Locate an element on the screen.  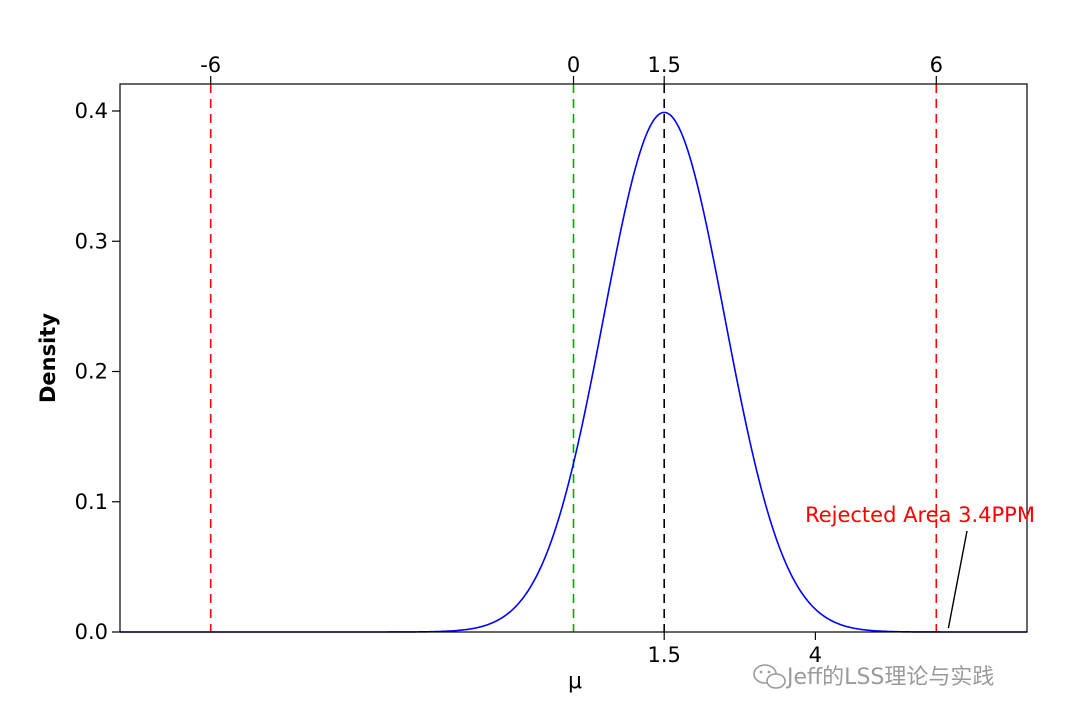
top-tick-label: 1.5 is located at coordinates (663, 65).